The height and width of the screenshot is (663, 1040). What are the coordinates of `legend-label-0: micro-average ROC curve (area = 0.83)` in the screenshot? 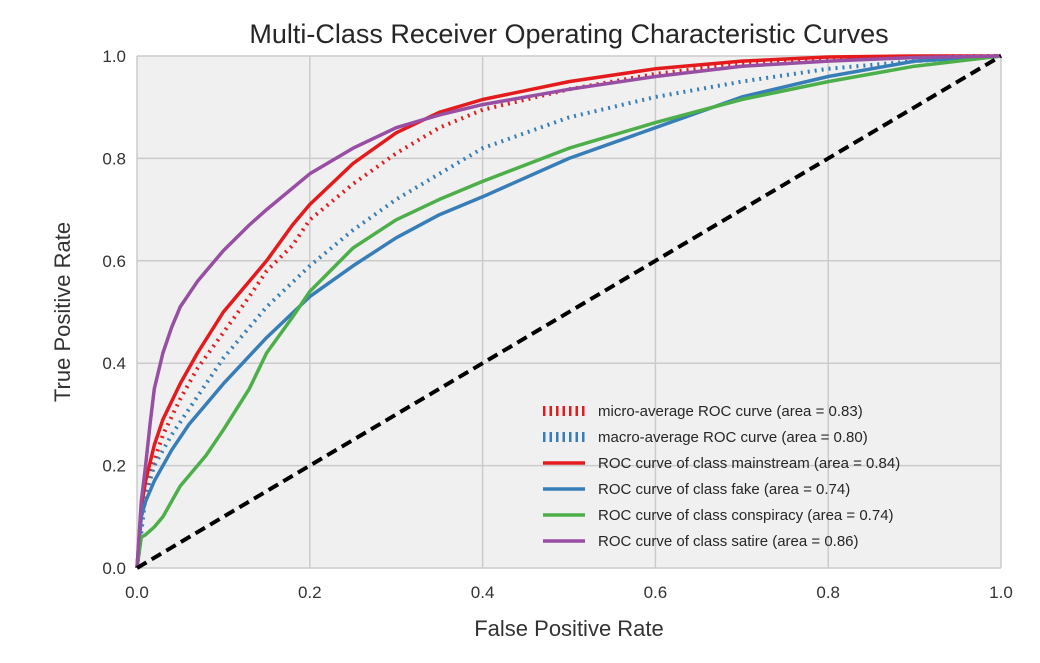 It's located at (730, 411).